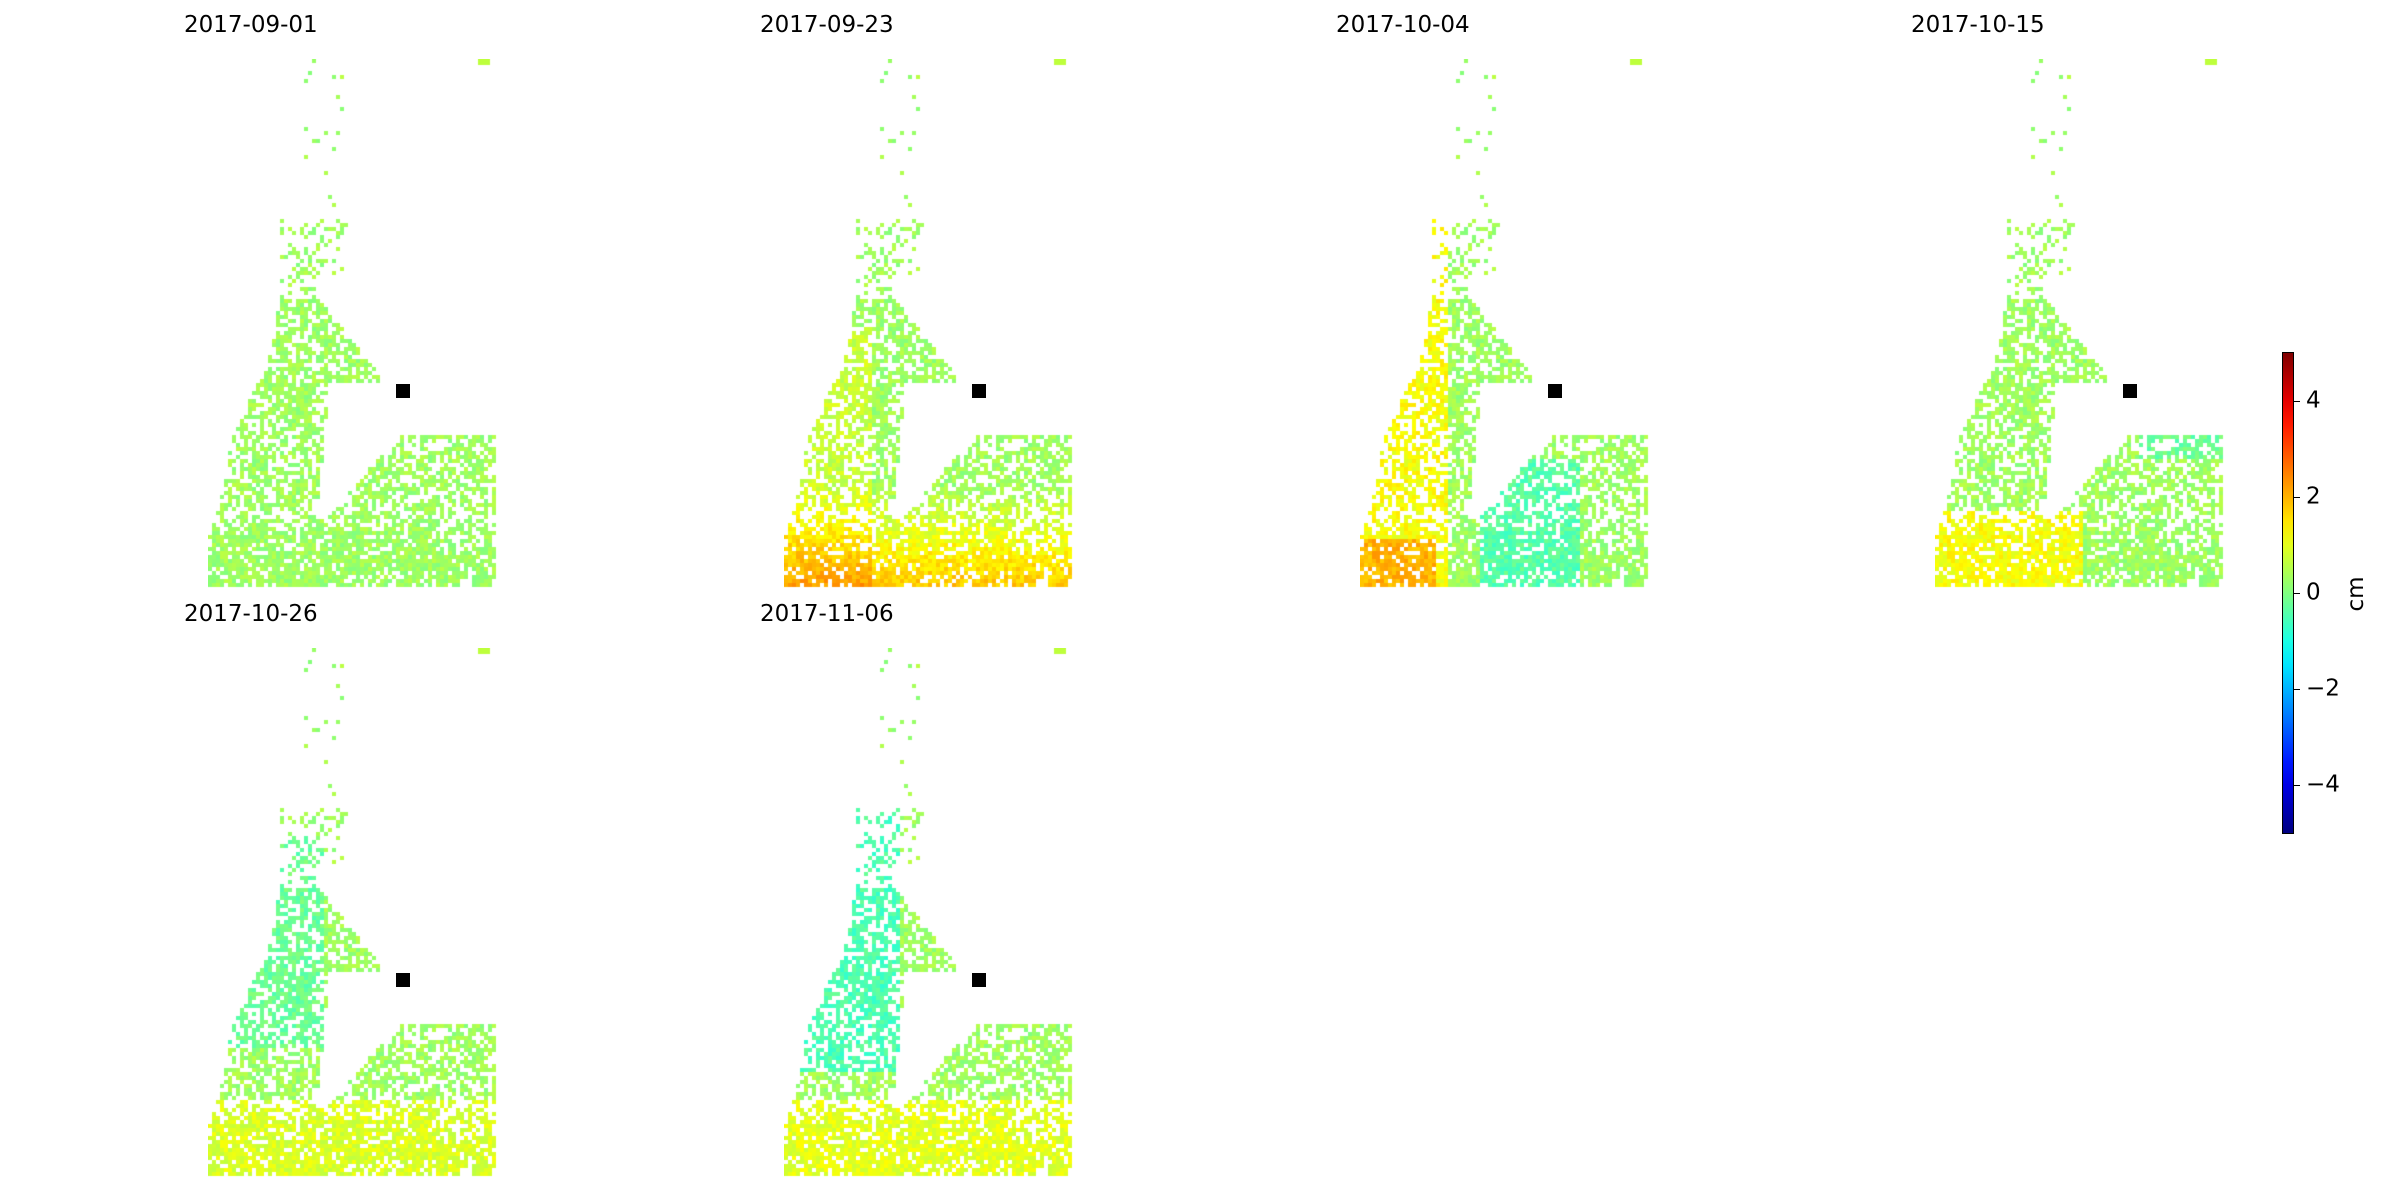  I want to click on colorbar-tick-label: 2, so click(2313, 496).